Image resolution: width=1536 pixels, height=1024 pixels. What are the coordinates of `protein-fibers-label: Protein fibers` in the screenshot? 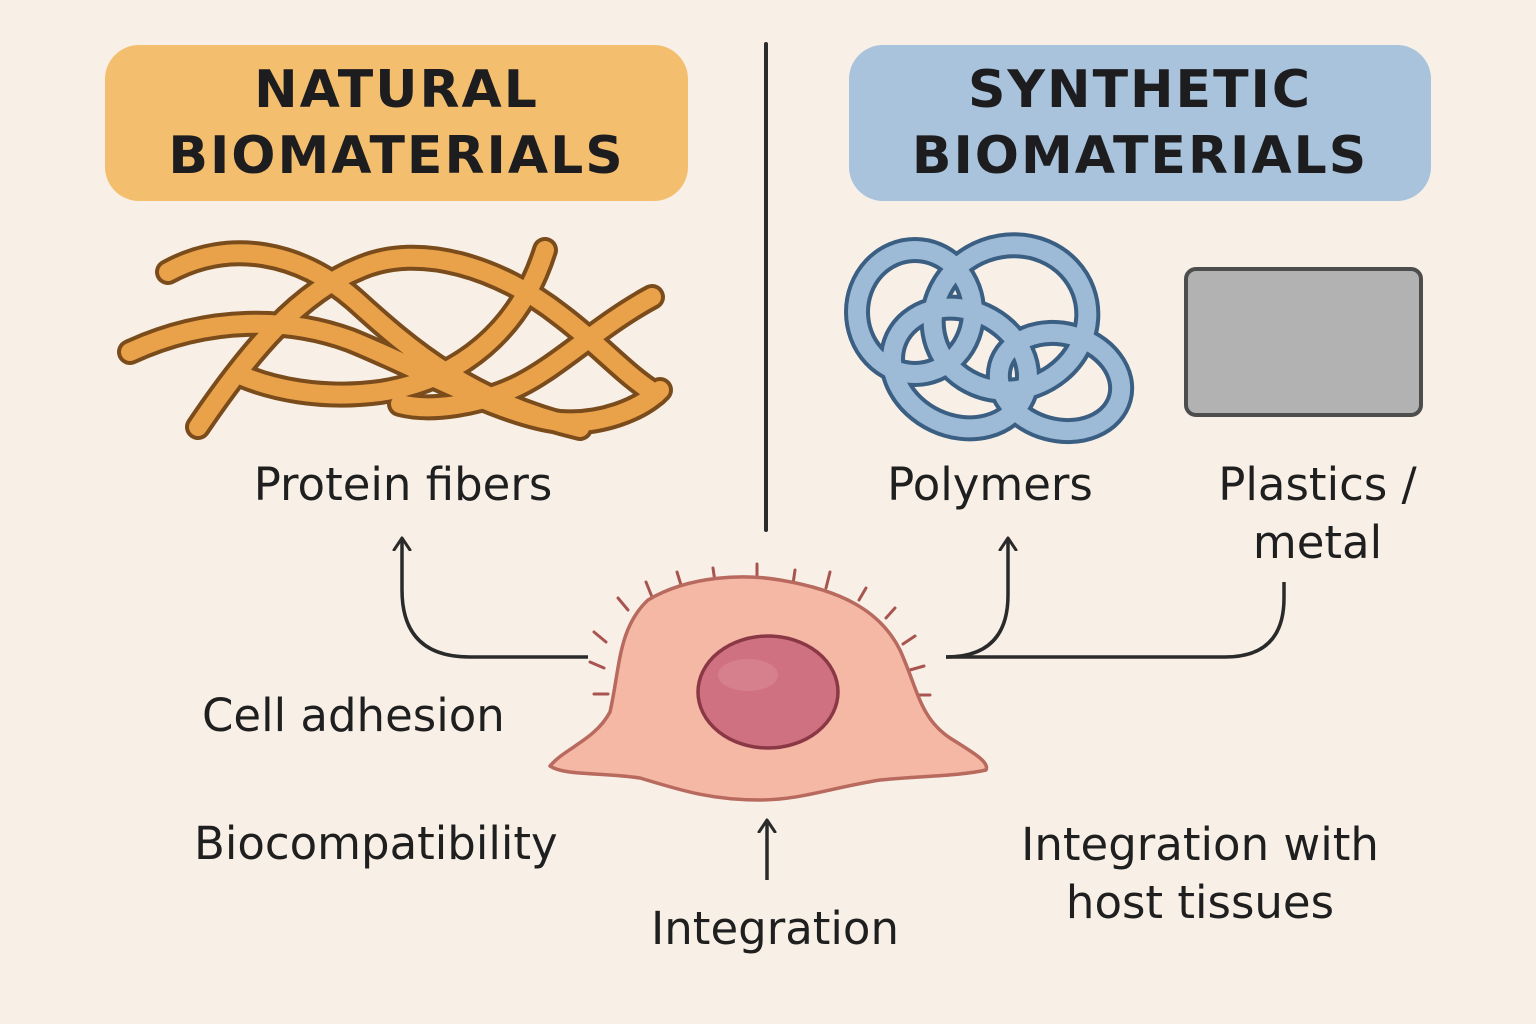 It's located at (403, 484).